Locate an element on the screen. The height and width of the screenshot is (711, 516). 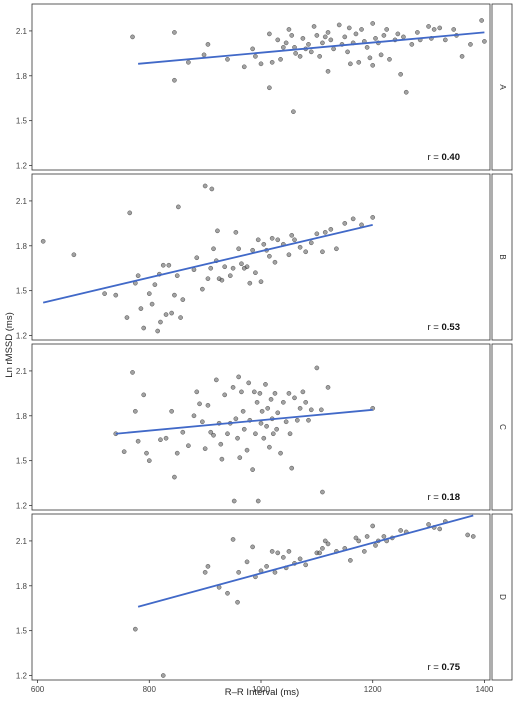
panel-b-y-tick-label: 2.1 is located at coordinates (22, 201).